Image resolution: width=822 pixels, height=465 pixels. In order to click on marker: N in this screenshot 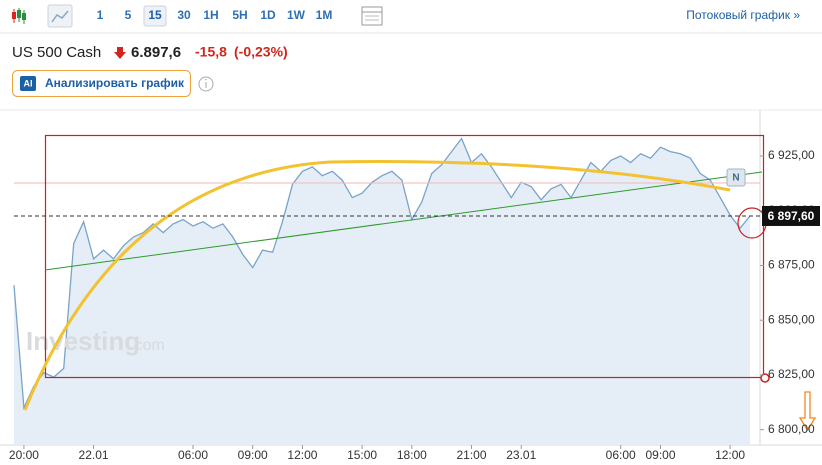, I will do `click(736, 177)`.